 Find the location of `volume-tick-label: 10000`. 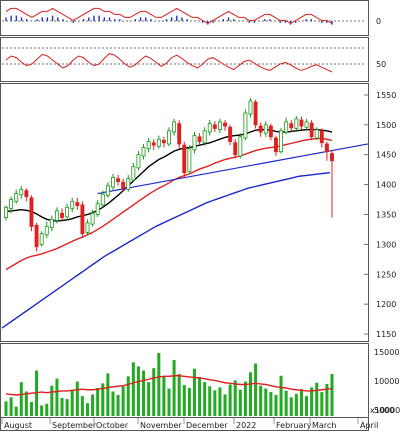

volume-tick-label: 10000 is located at coordinates (386, 381).